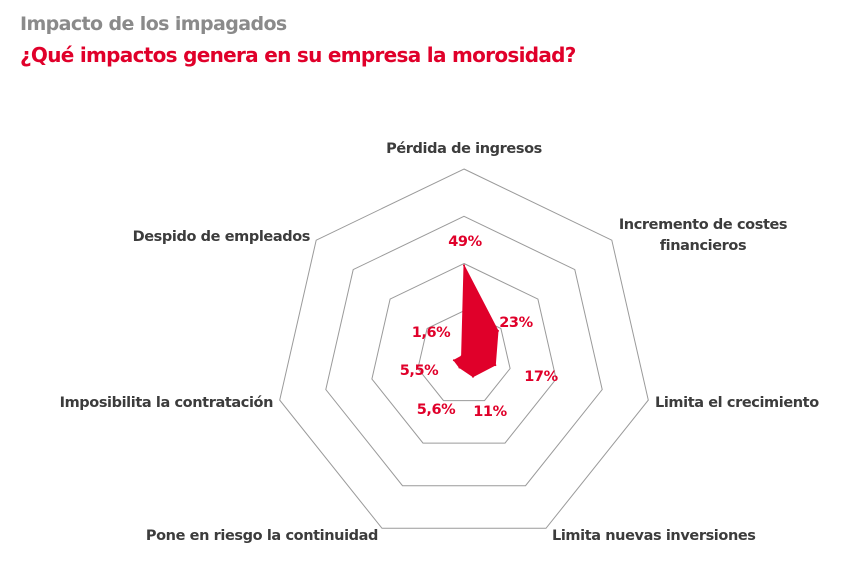 This screenshot has height=578, width=857. I want to click on axis-label-1: Incremento de costes financieros, so click(703, 235).